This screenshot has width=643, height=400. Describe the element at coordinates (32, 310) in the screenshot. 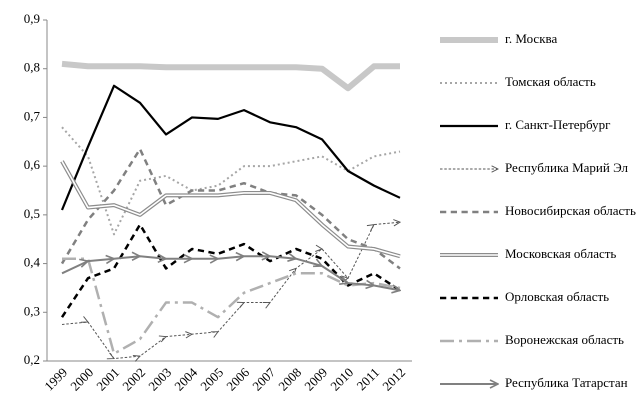

I see `y-tick-label: 0,3` at that location.